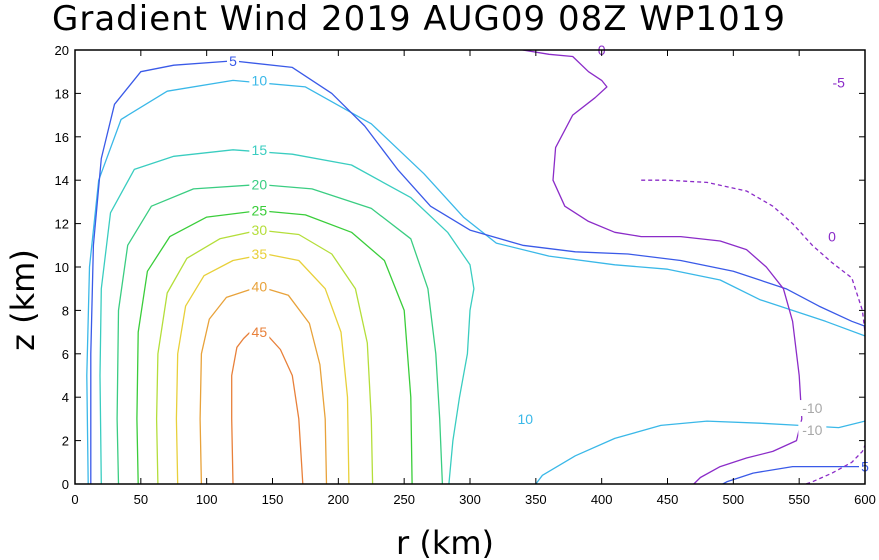 The width and height of the screenshot is (879, 560). What do you see at coordinates (338, 499) in the screenshot?
I see `x-tick-label: 200` at bounding box center [338, 499].